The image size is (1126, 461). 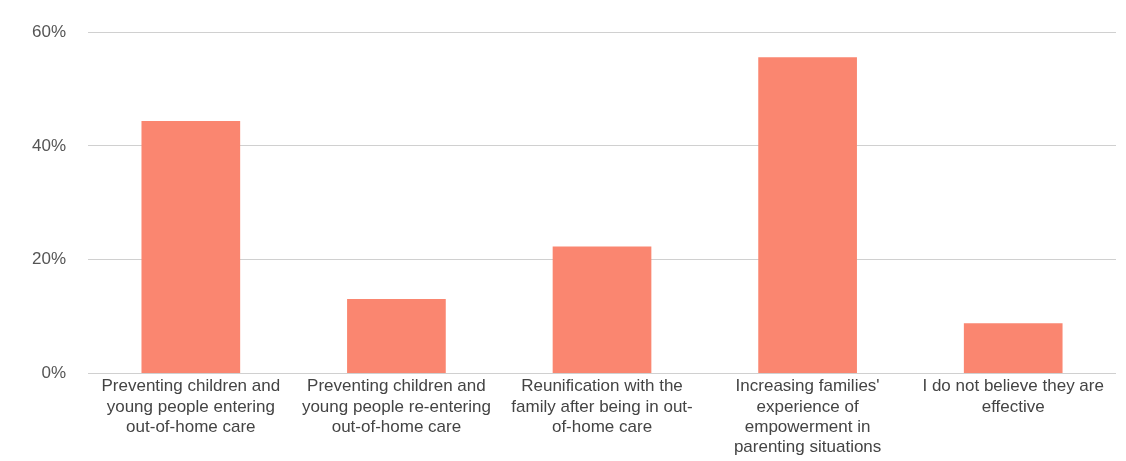 I want to click on x-tick-label: I do not believe they are effective, so click(x=1013, y=396).